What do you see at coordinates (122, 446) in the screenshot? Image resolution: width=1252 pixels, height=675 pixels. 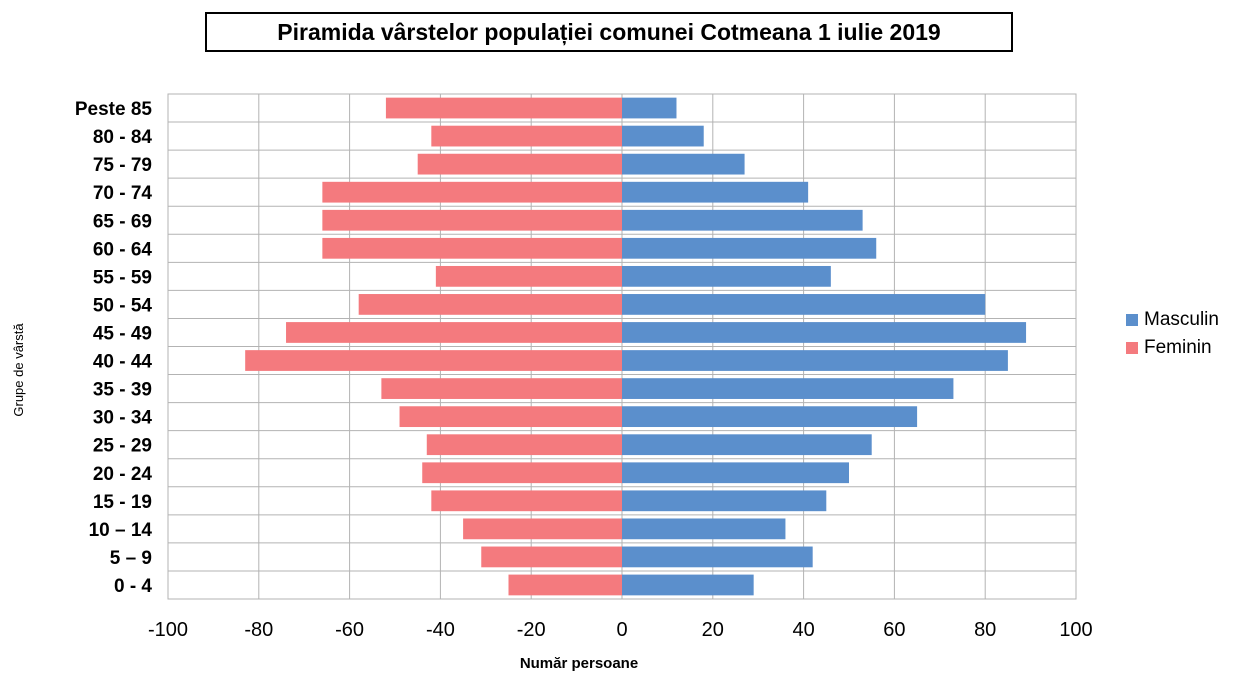 I see `y-category-label: 25 - 29` at bounding box center [122, 446].